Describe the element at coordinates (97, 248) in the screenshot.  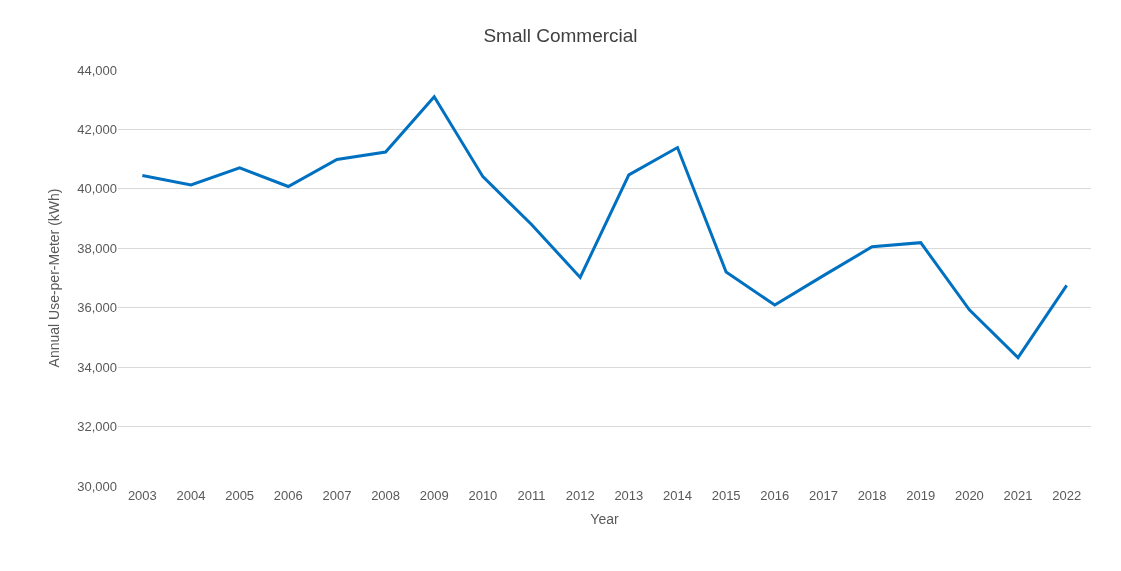
I see `y-tick-label: 38,000` at that location.